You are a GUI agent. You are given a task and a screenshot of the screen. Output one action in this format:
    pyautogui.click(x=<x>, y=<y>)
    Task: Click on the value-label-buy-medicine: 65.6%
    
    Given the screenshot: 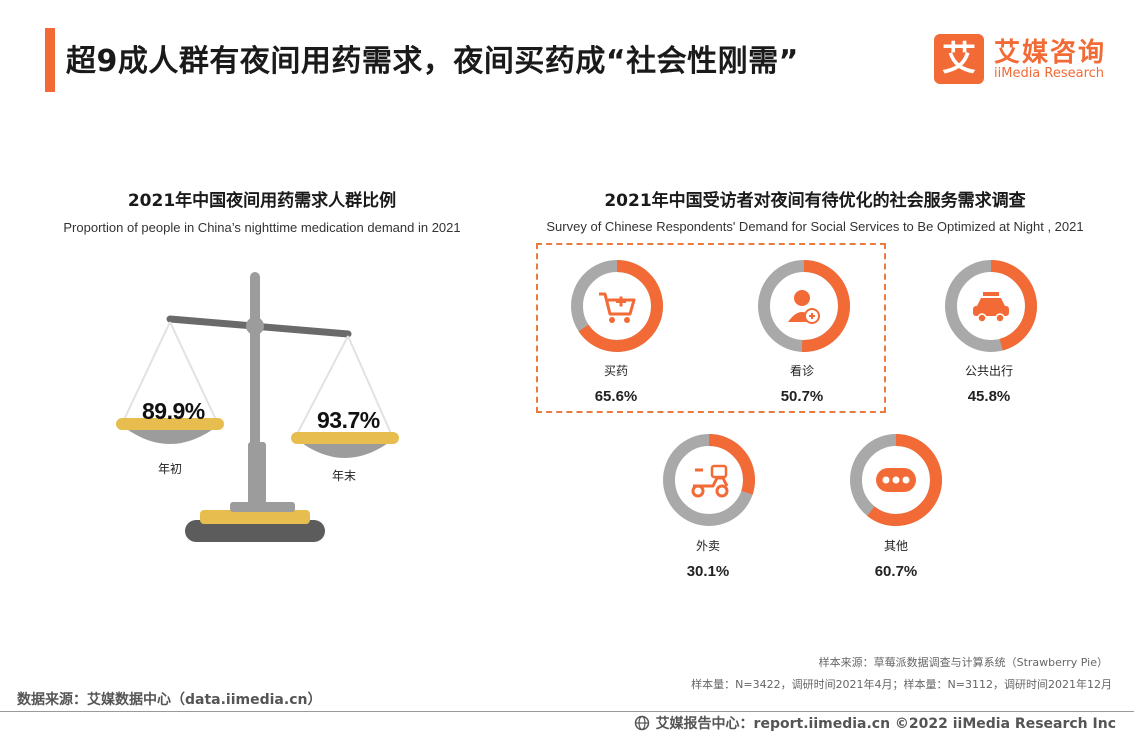 What is the action you would take?
    pyautogui.click(x=616, y=396)
    